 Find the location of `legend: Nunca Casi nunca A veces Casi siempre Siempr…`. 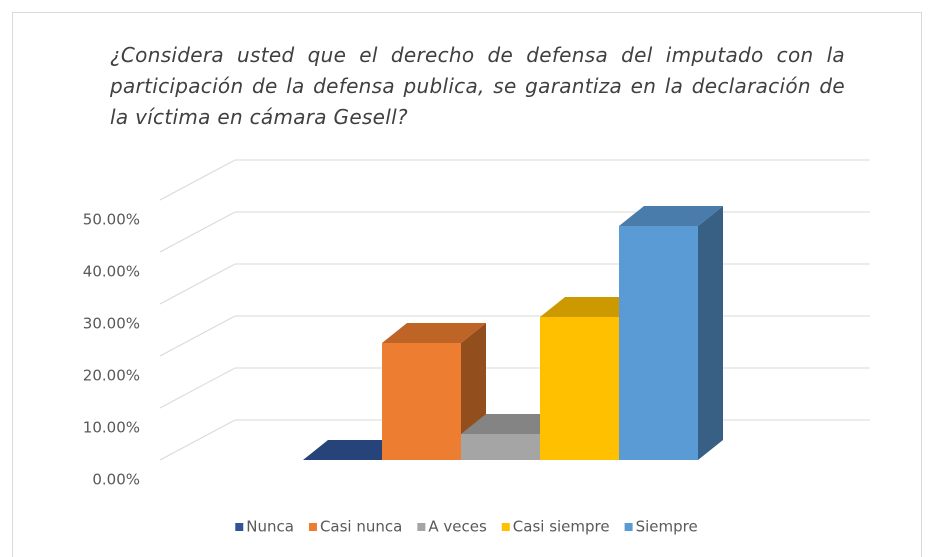

legend: Nunca Casi nunca A veces Casi siempre Siempr… is located at coordinates (466, 527).